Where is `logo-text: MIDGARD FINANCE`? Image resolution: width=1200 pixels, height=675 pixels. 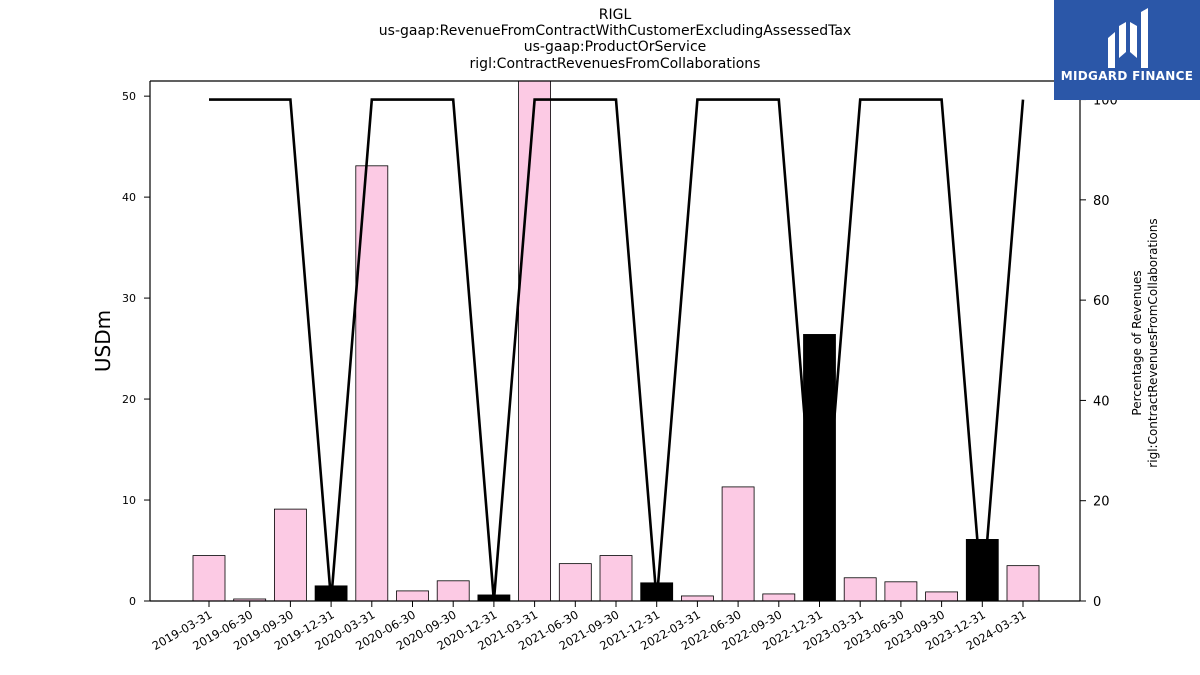
logo-text: MIDGARD FINANCE is located at coordinates (1127, 76).